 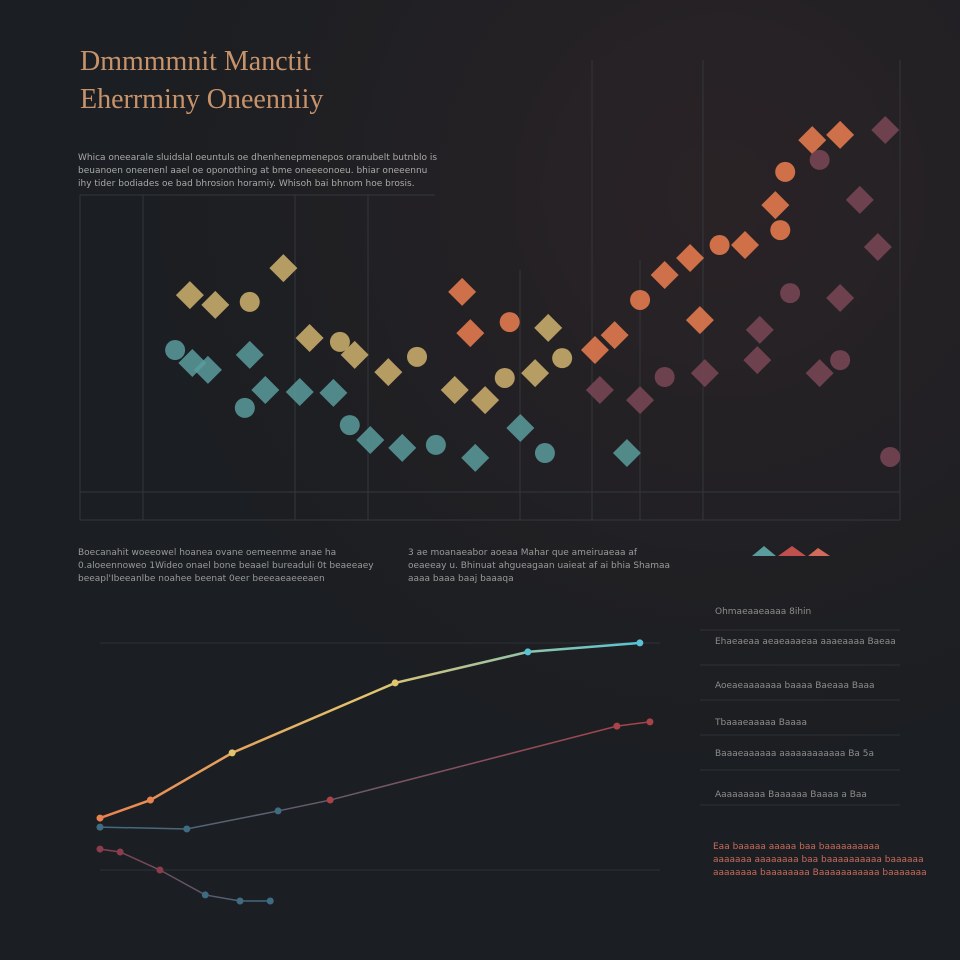 I want to click on side-item: Aoeaeaaaaaaa baaaa Baeaaa Baaa, so click(x=795, y=686).